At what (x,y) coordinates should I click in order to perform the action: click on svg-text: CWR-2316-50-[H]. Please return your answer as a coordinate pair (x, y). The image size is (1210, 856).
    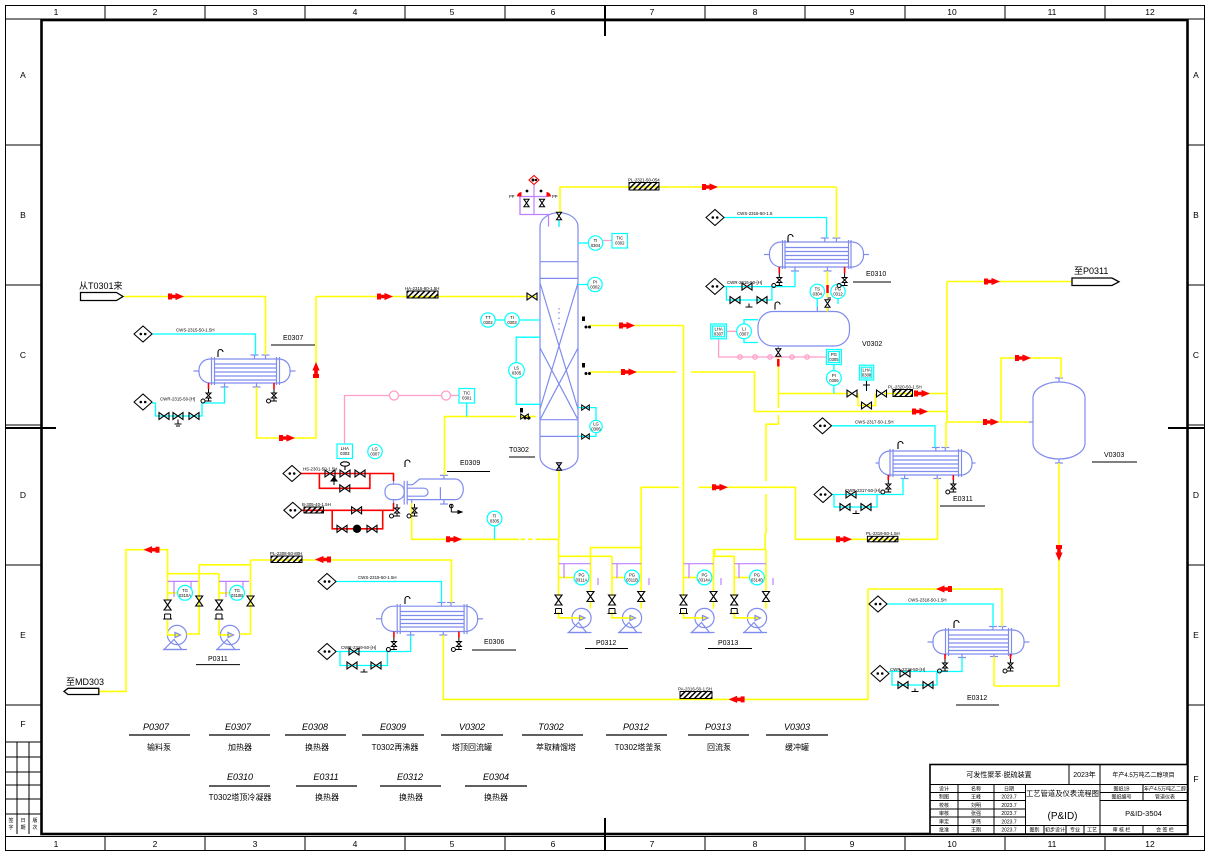
    Looking at the image, I should click on (744, 282).